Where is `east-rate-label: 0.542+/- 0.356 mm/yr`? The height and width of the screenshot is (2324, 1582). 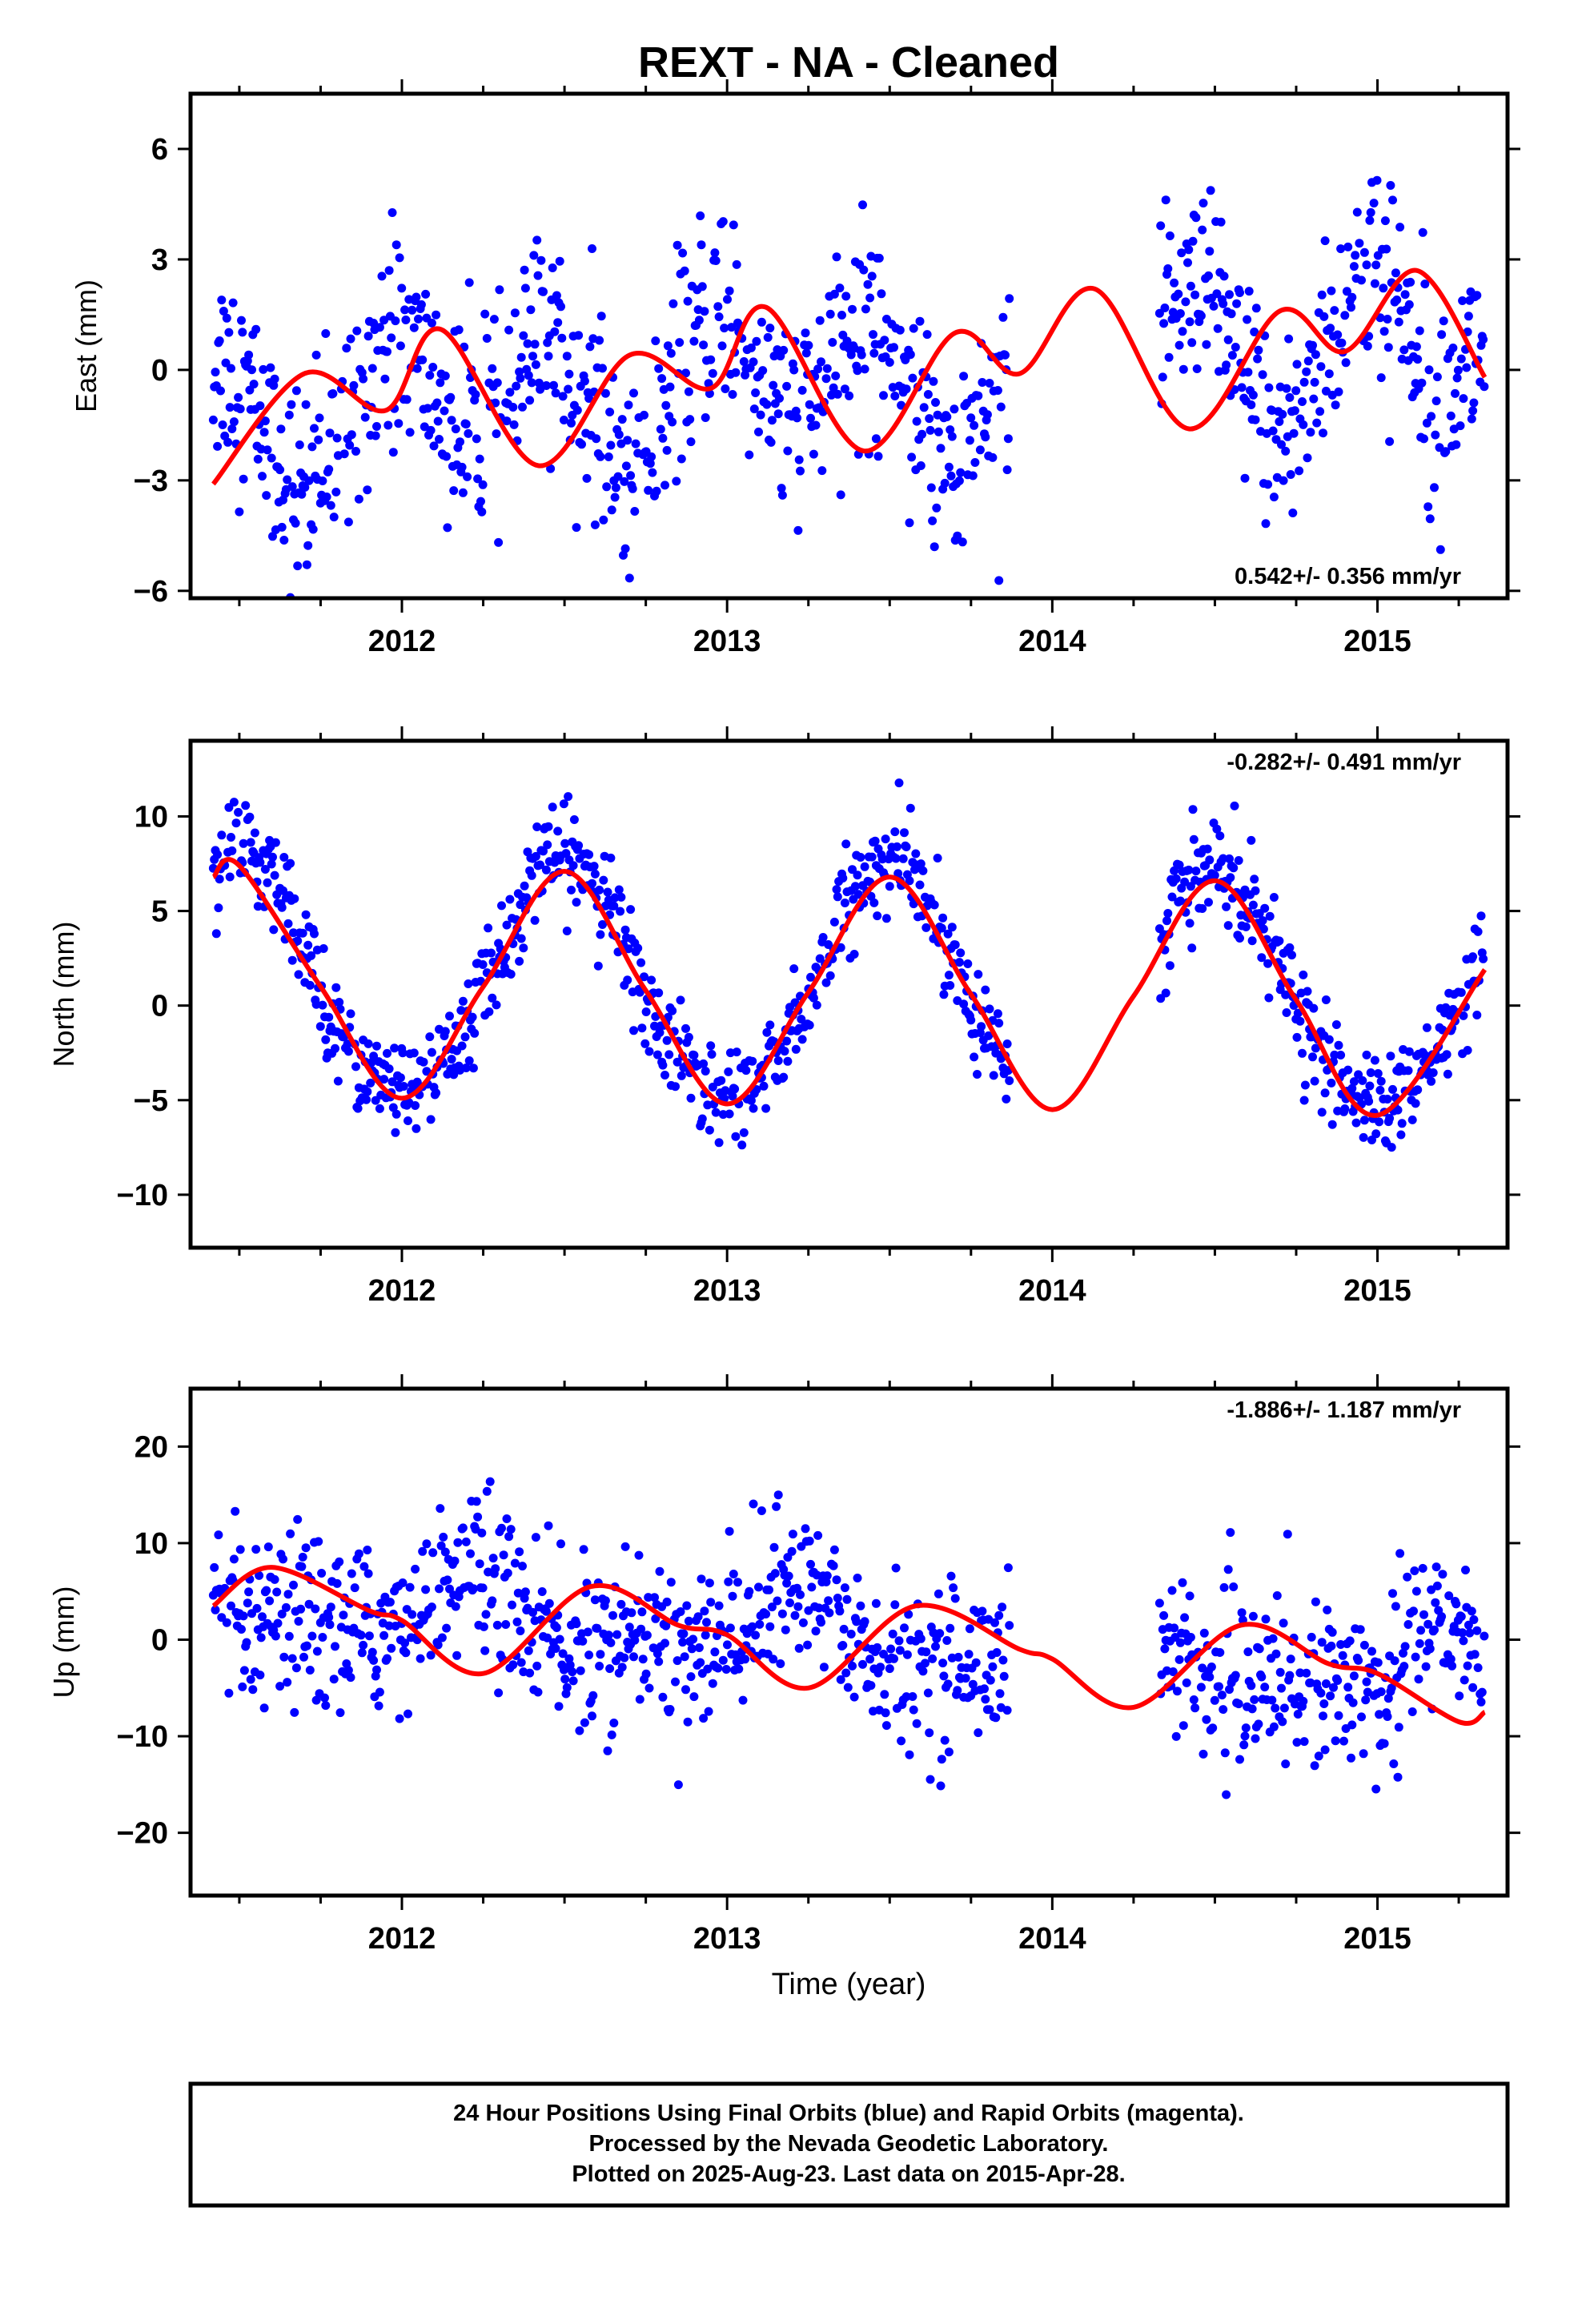 east-rate-label: 0.542+/- 0.356 mm/yr is located at coordinates (1348, 576).